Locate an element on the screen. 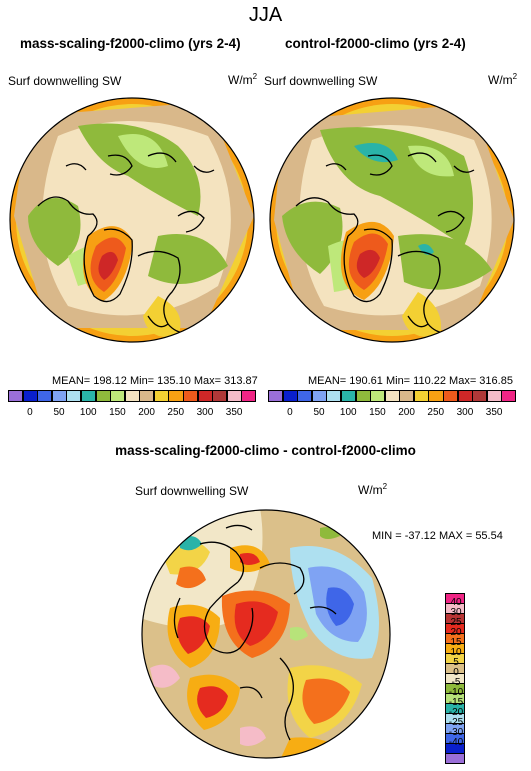 The image size is (531, 771). colorbar-tick-label: 40 is located at coordinates (456, 602).